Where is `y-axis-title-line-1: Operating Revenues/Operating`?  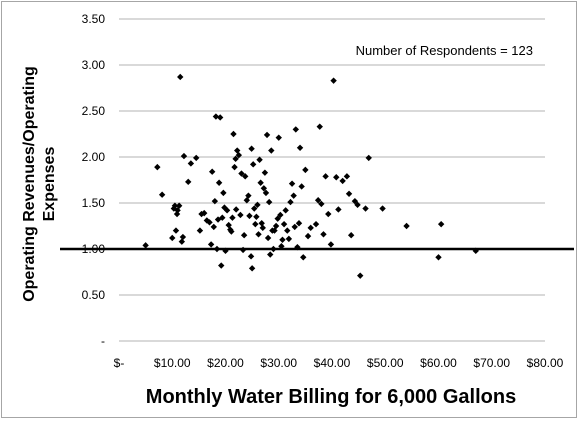
y-axis-title-line-1: Operating Revenues/Operating is located at coordinates (29, 184).